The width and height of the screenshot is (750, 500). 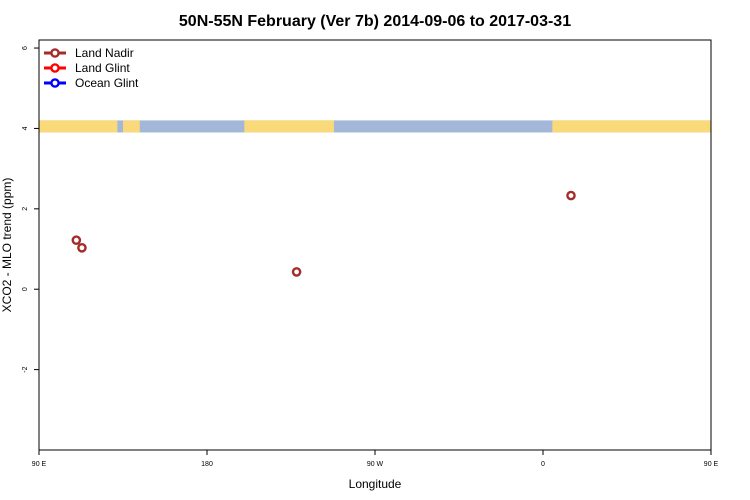 I want to click on y-tick-label: -2, so click(x=25, y=369).